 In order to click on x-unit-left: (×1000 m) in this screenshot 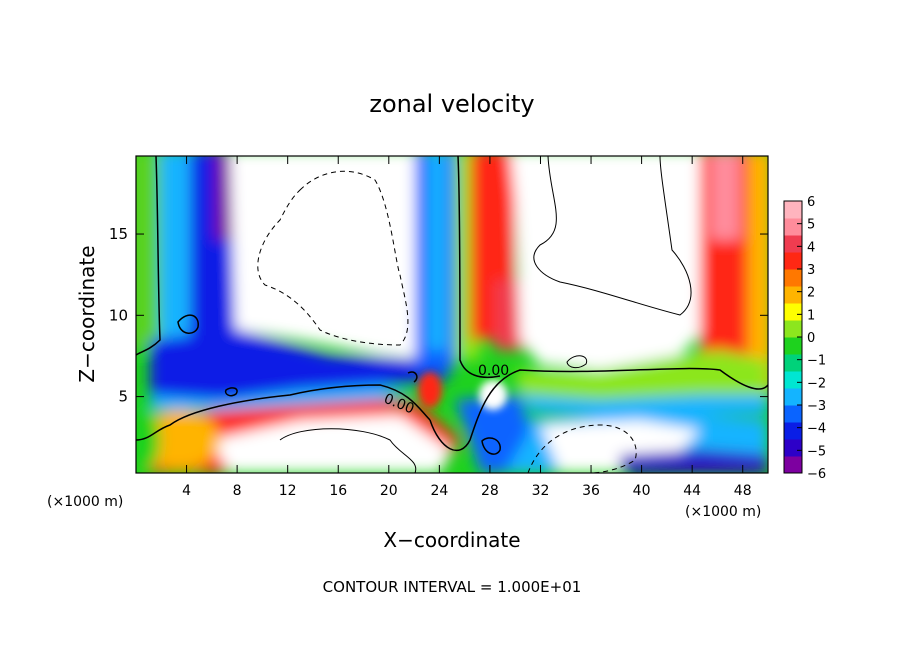, I will do `click(85, 502)`.